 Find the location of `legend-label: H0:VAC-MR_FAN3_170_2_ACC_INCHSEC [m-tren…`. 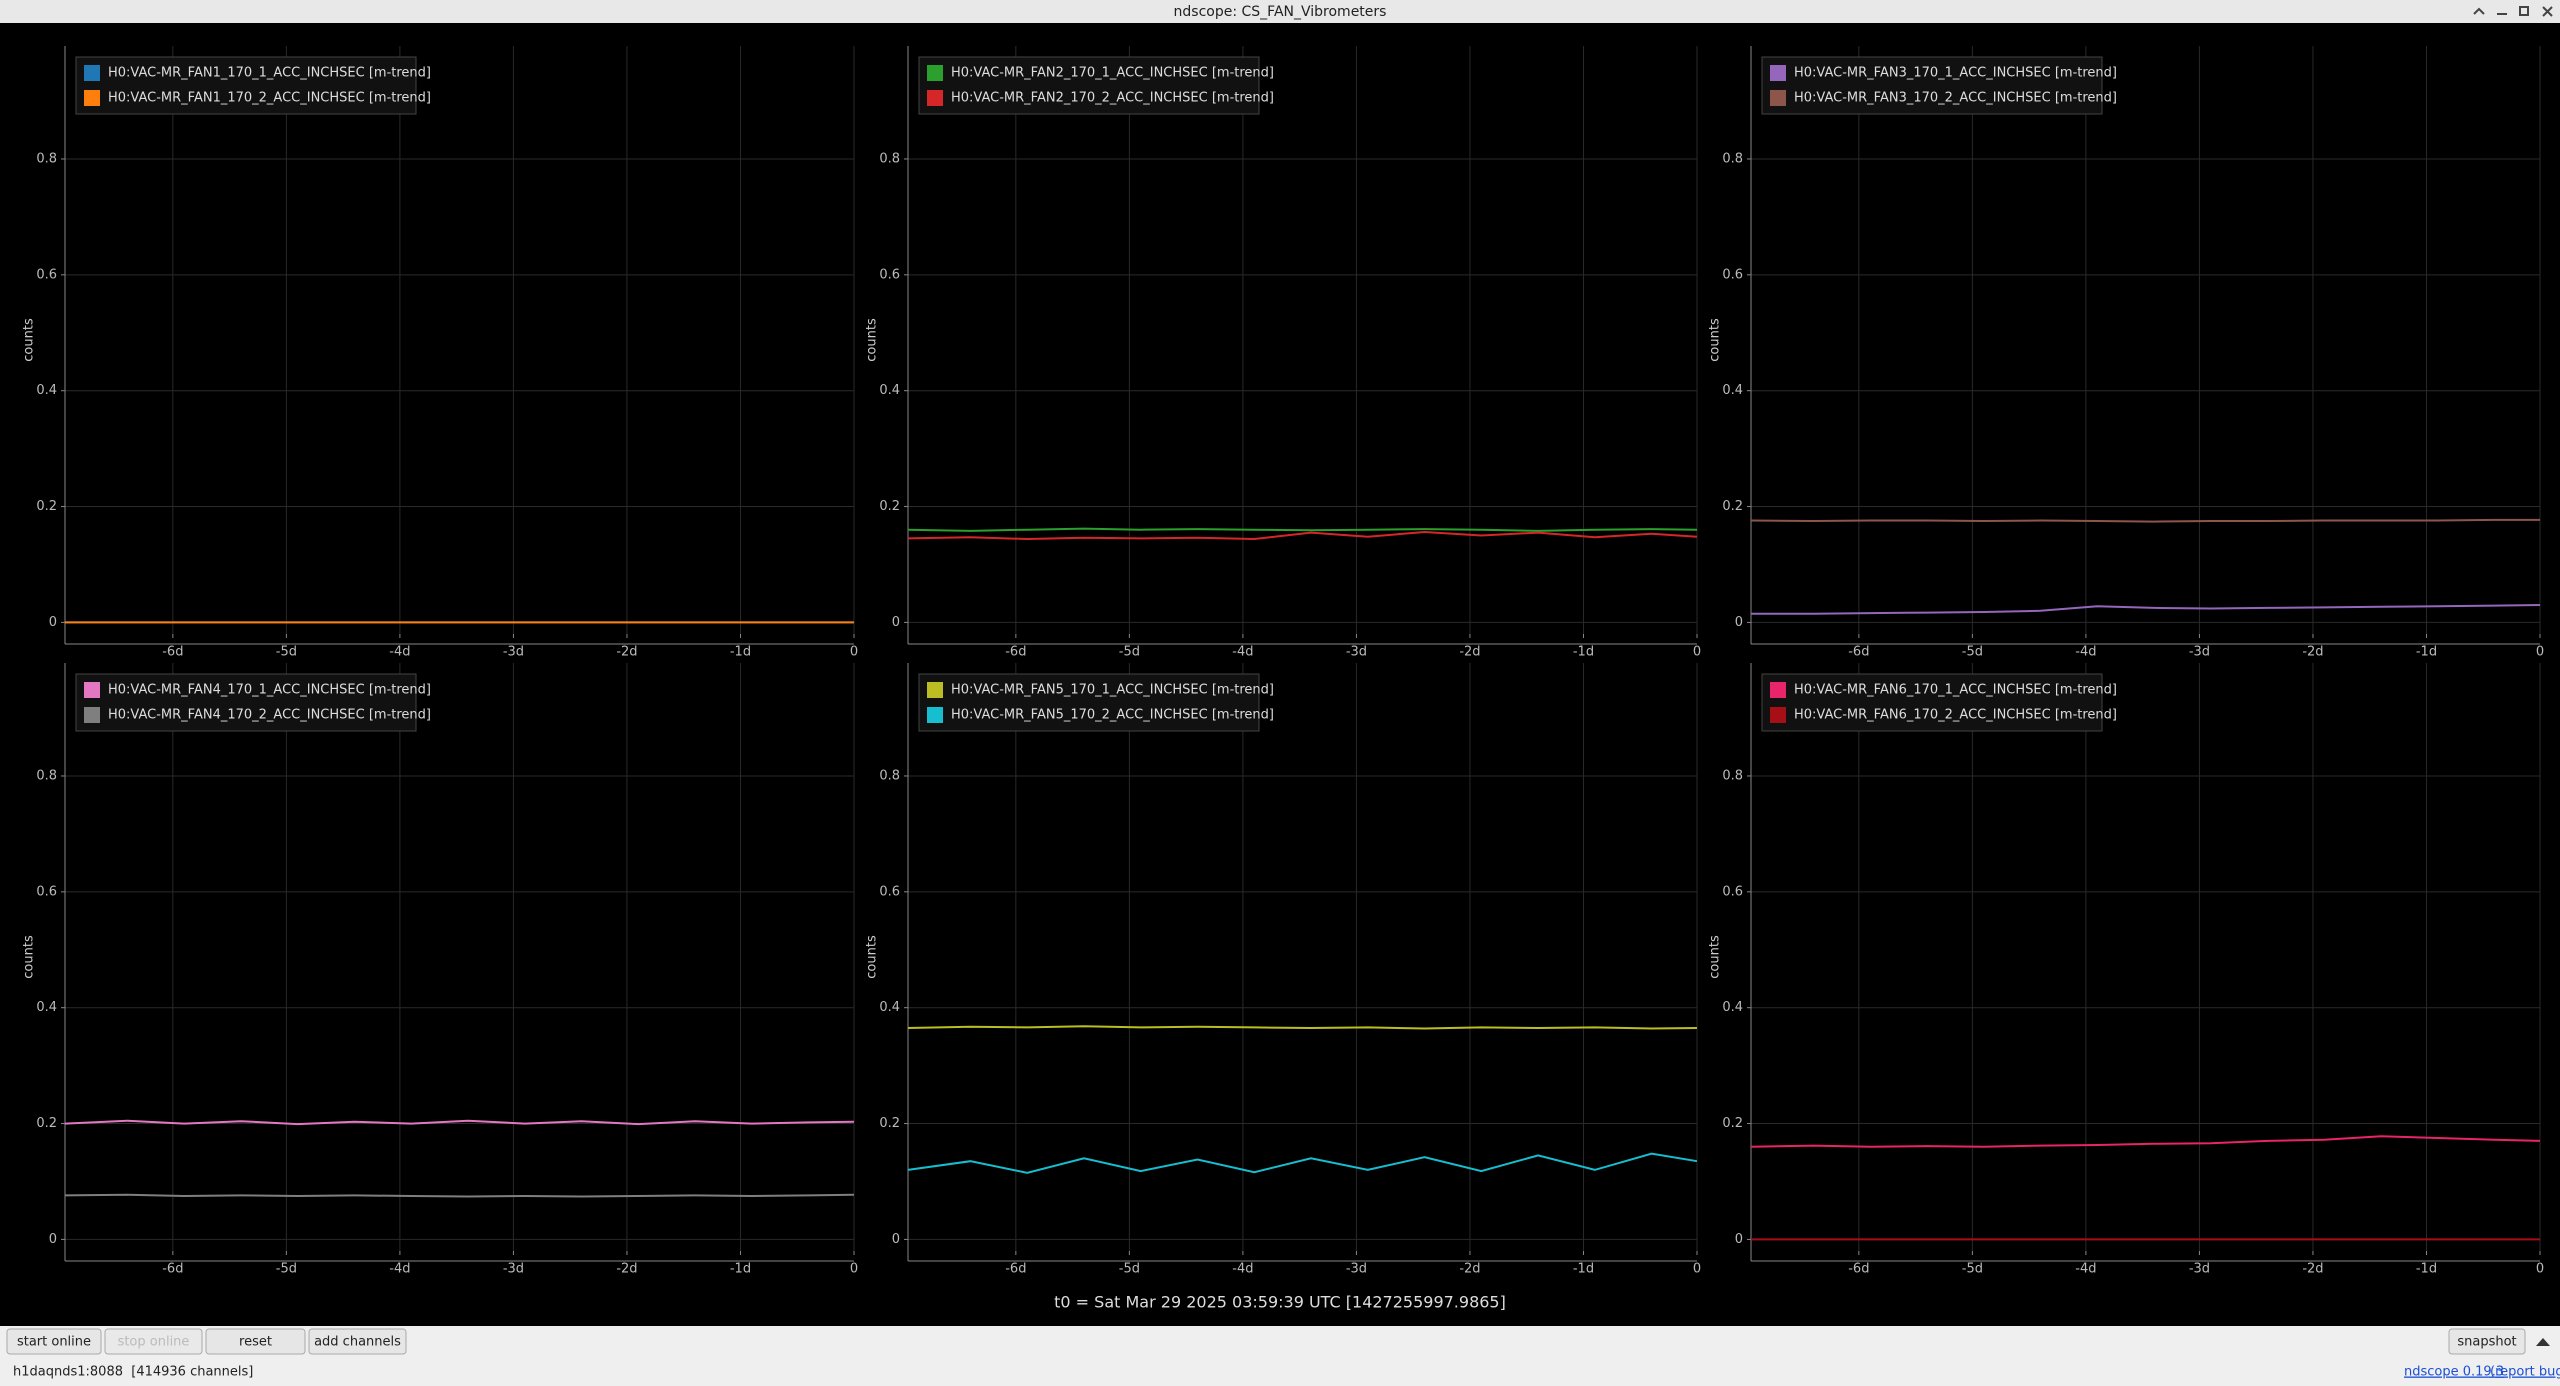

legend-label: H0:VAC-MR_FAN3_170_2_ACC_INCHSEC [m-tren… is located at coordinates (1955, 98).